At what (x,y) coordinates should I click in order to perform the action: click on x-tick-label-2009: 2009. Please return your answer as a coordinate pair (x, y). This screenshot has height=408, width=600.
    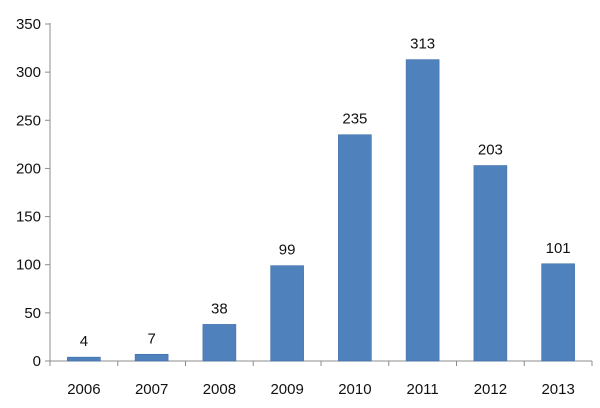
    Looking at the image, I should click on (286, 389).